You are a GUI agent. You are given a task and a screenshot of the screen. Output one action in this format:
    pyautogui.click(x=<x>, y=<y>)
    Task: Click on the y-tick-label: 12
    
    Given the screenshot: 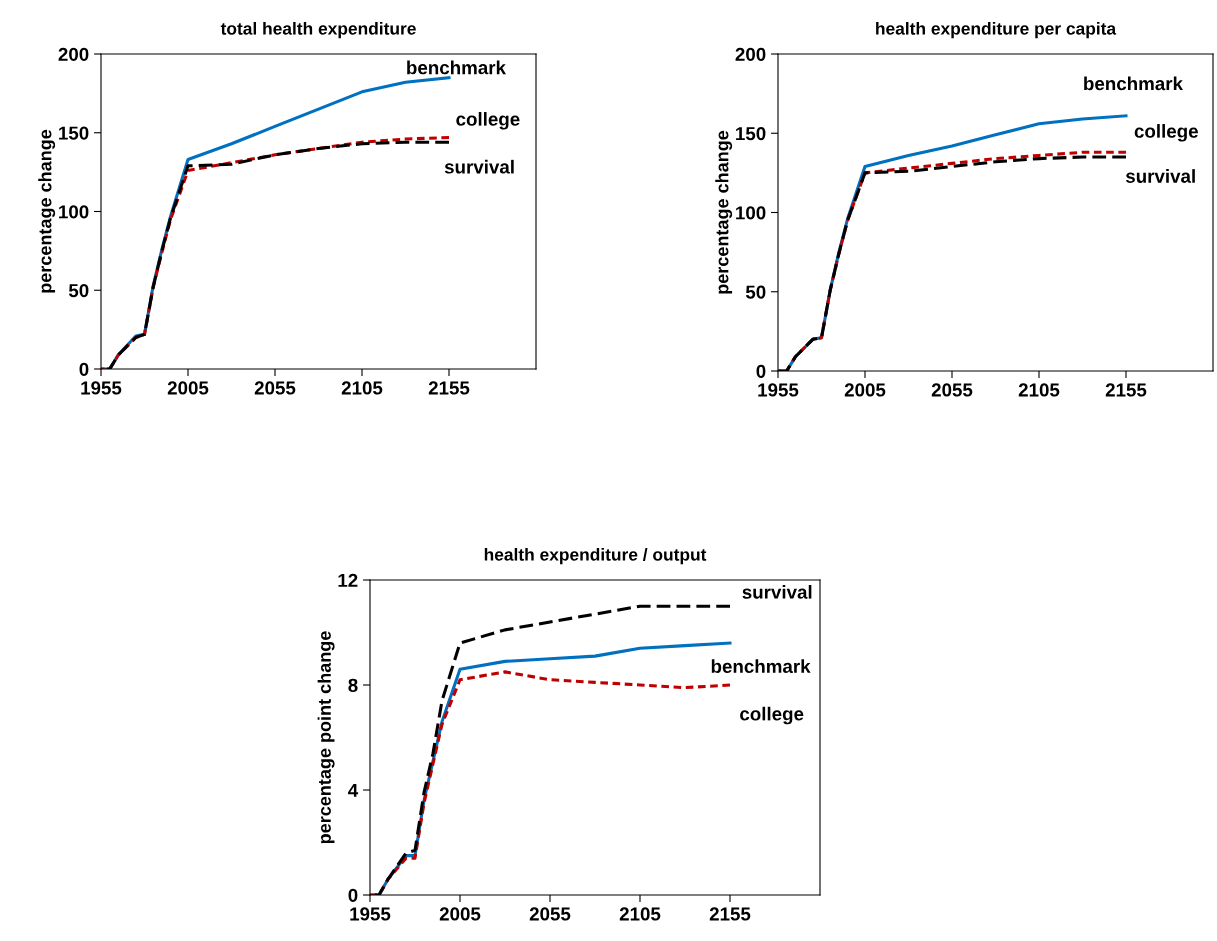 What is the action you would take?
    pyautogui.click(x=348, y=580)
    